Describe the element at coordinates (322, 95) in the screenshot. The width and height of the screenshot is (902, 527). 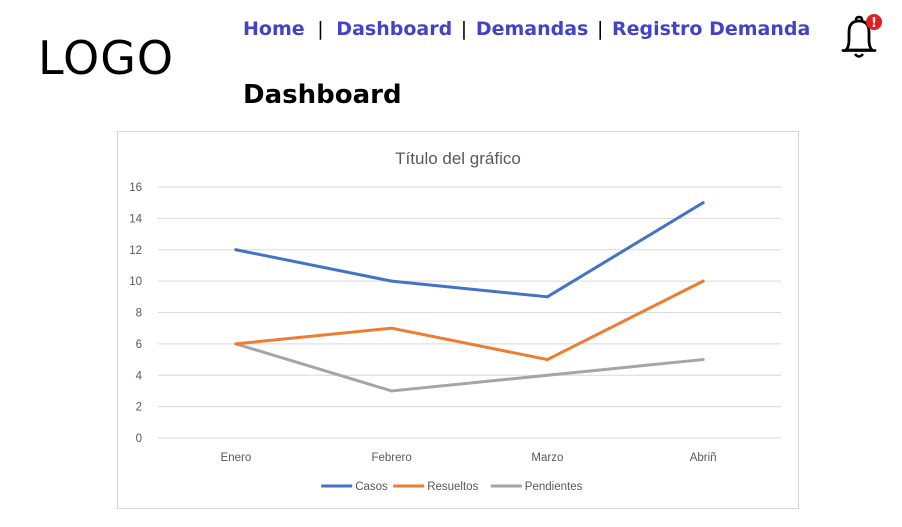
I see `page-title: Dashboard` at that location.